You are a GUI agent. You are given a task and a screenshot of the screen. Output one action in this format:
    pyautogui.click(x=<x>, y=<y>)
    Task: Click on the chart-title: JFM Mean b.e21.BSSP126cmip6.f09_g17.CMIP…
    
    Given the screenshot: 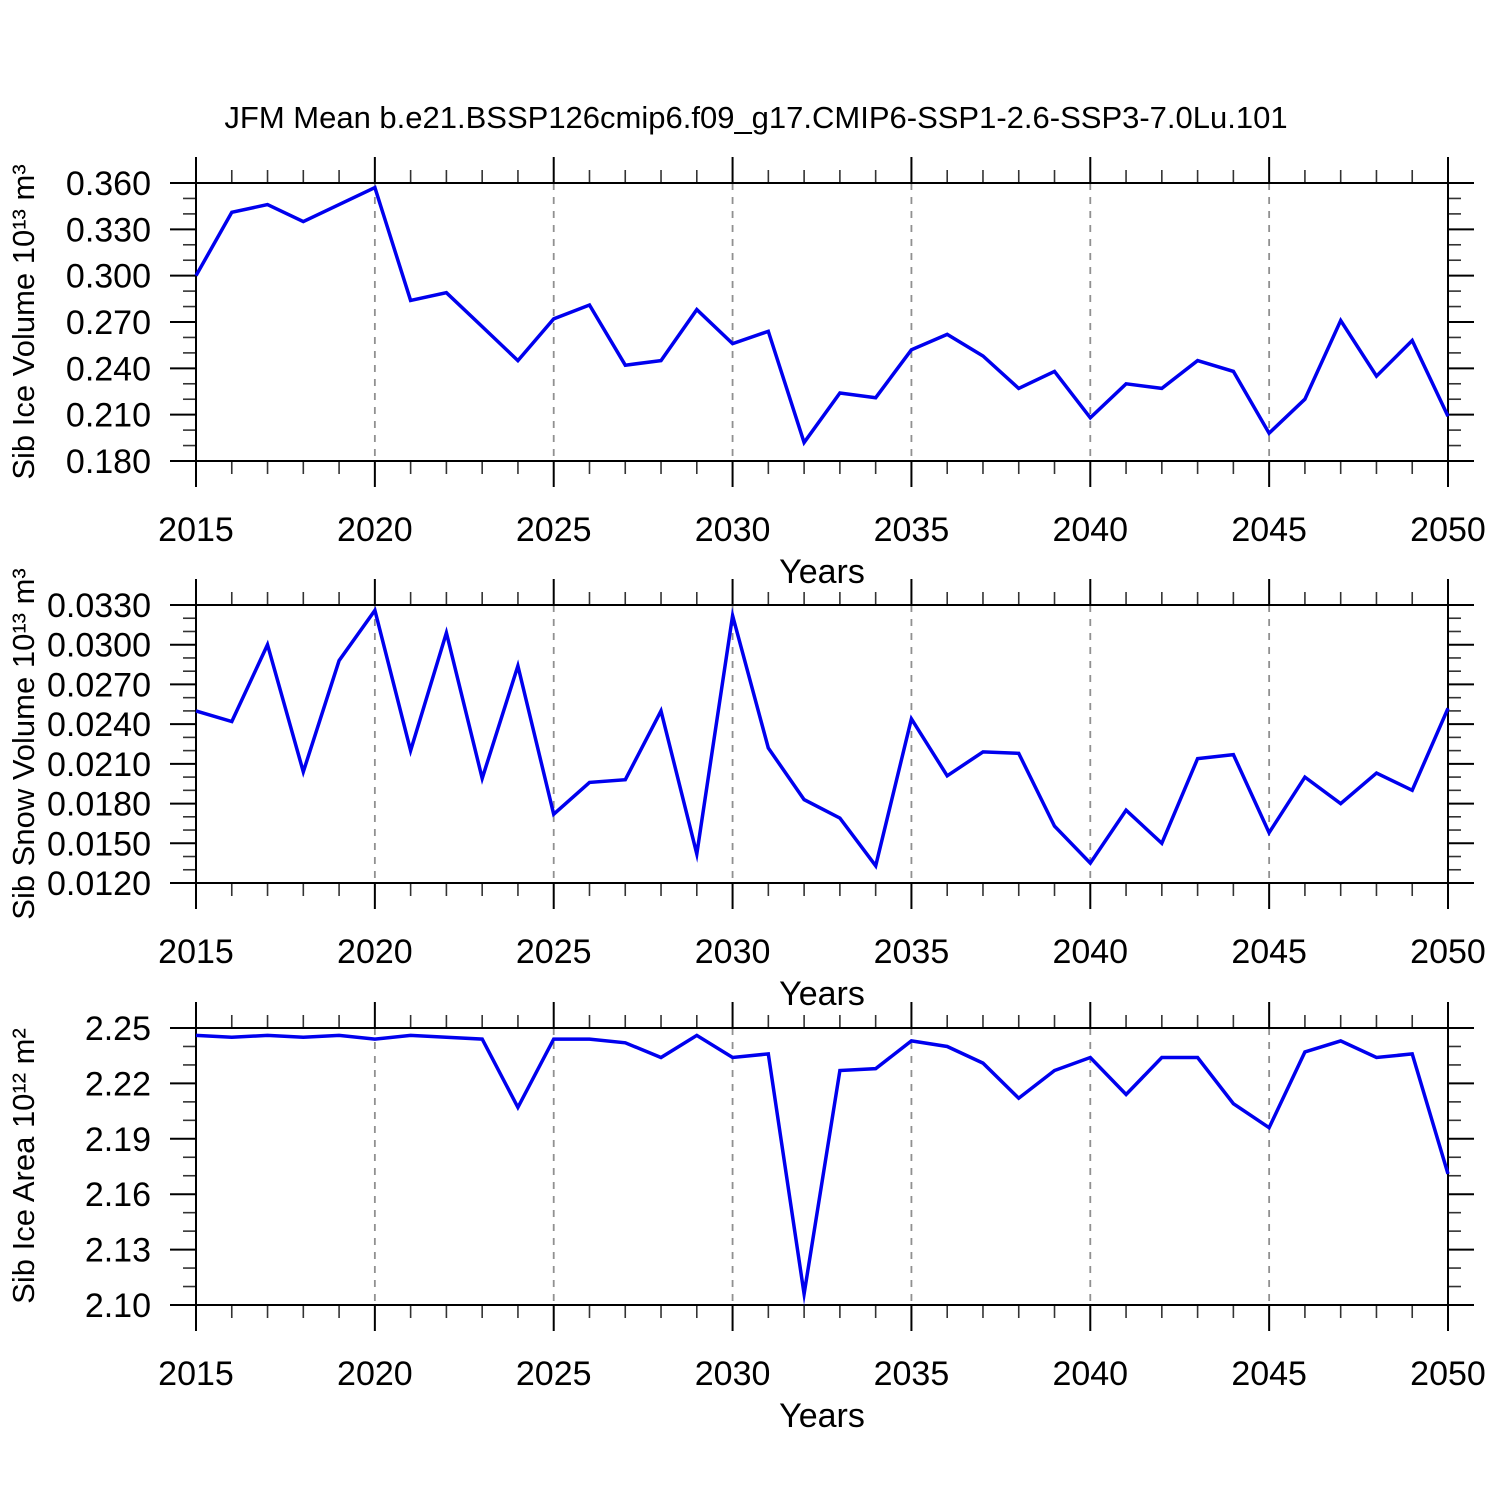 What is the action you would take?
    pyautogui.click(x=755, y=117)
    